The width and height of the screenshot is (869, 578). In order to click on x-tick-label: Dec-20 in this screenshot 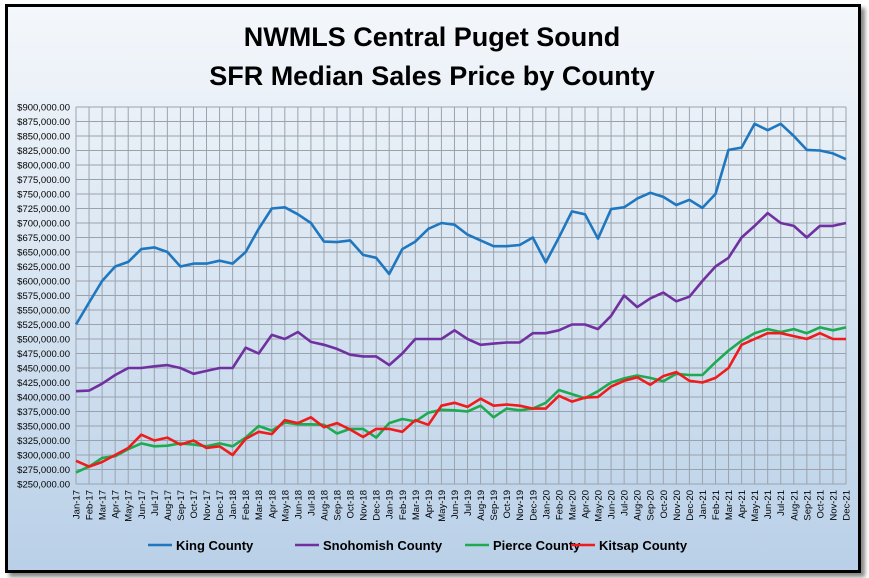, I will do `click(690, 505)`.